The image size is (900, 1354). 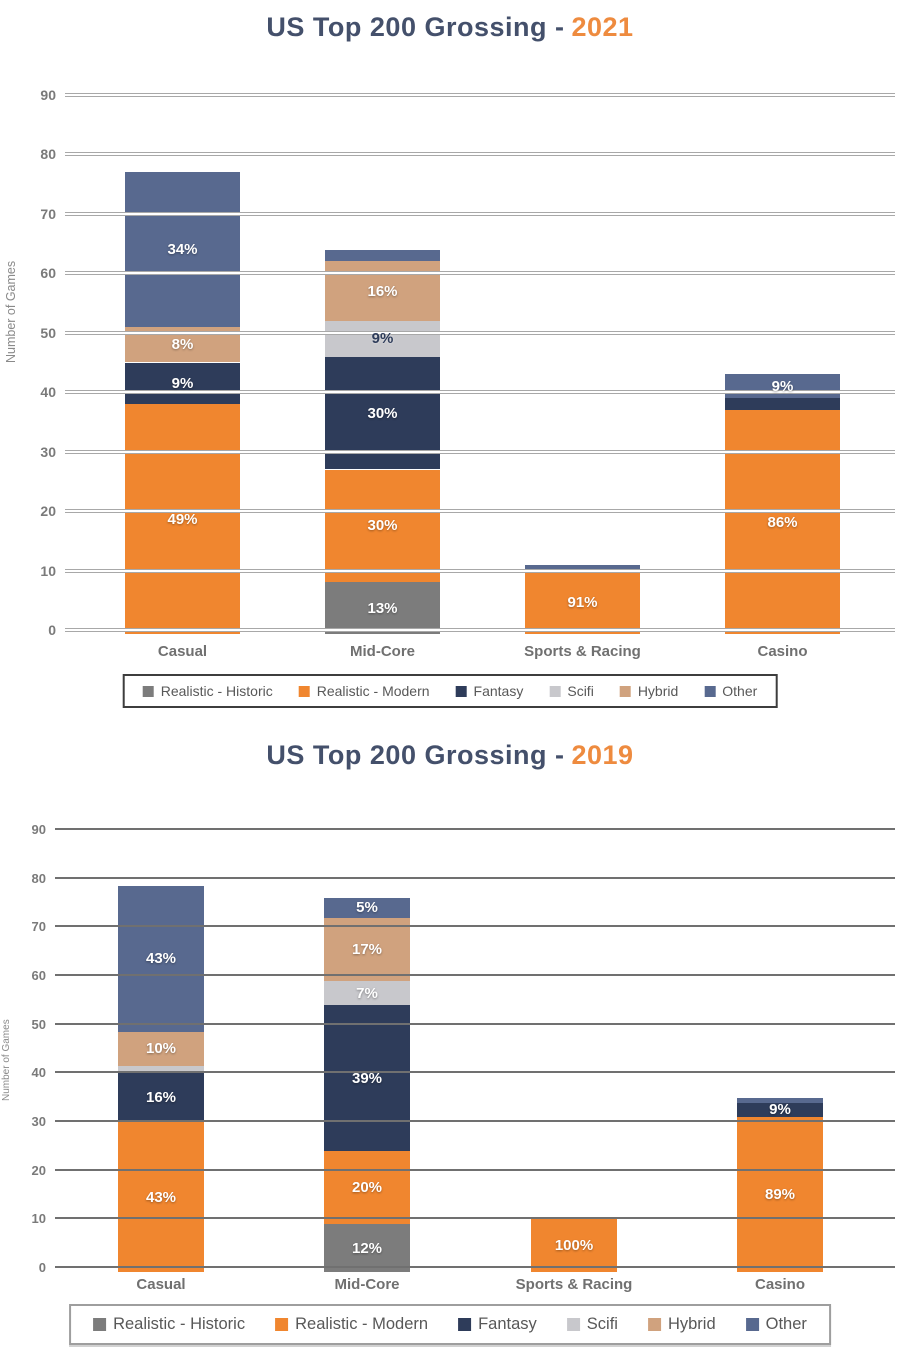 I want to click on bar-segment-scifi: 9%, so click(x=382, y=338).